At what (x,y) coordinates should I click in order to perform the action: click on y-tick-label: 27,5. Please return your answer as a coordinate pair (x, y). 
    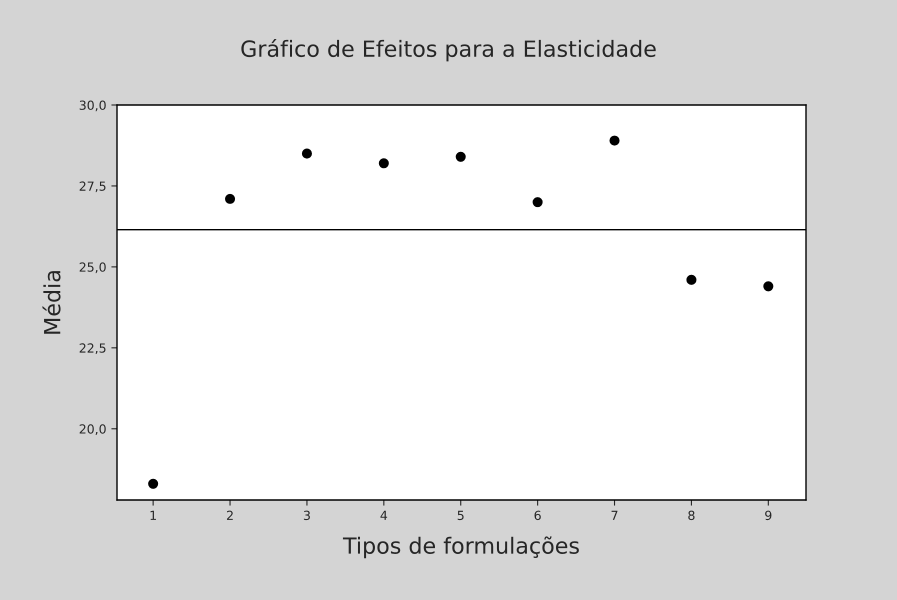
    Looking at the image, I should click on (93, 186).